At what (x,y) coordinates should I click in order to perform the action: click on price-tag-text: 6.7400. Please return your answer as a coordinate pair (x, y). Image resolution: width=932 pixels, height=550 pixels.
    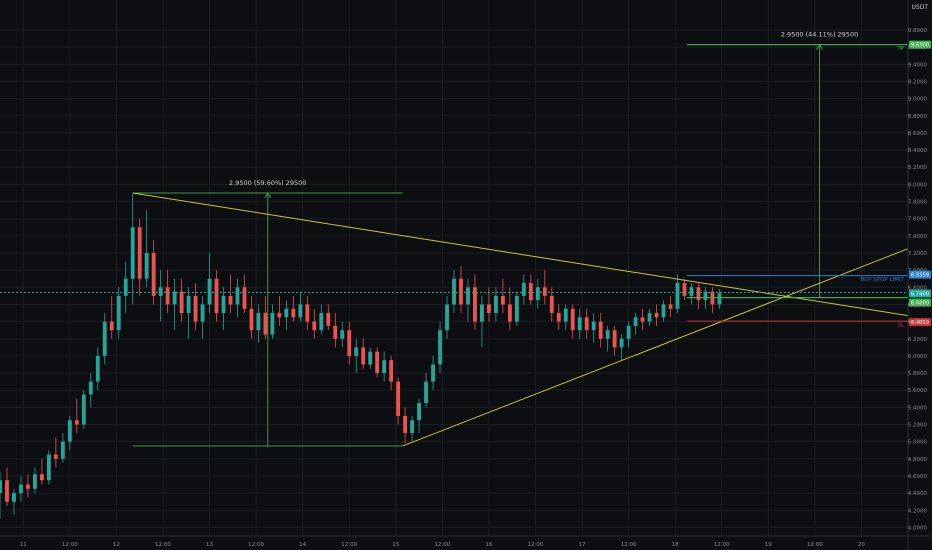
    Looking at the image, I should click on (920, 294).